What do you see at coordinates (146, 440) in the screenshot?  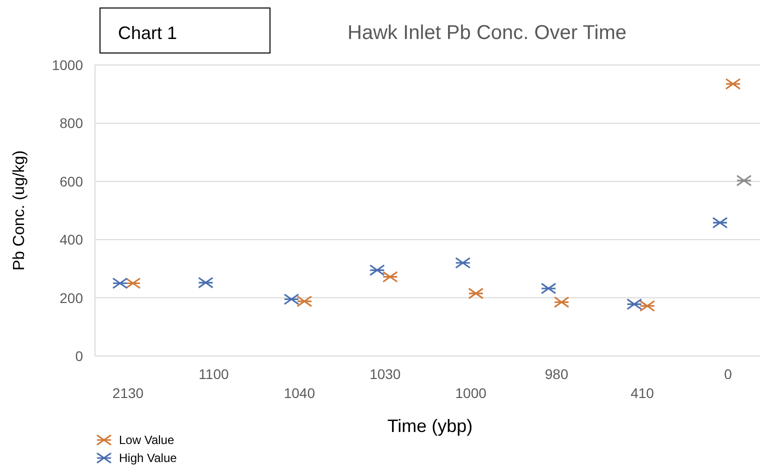 I see `legend-label: Low Value` at bounding box center [146, 440].